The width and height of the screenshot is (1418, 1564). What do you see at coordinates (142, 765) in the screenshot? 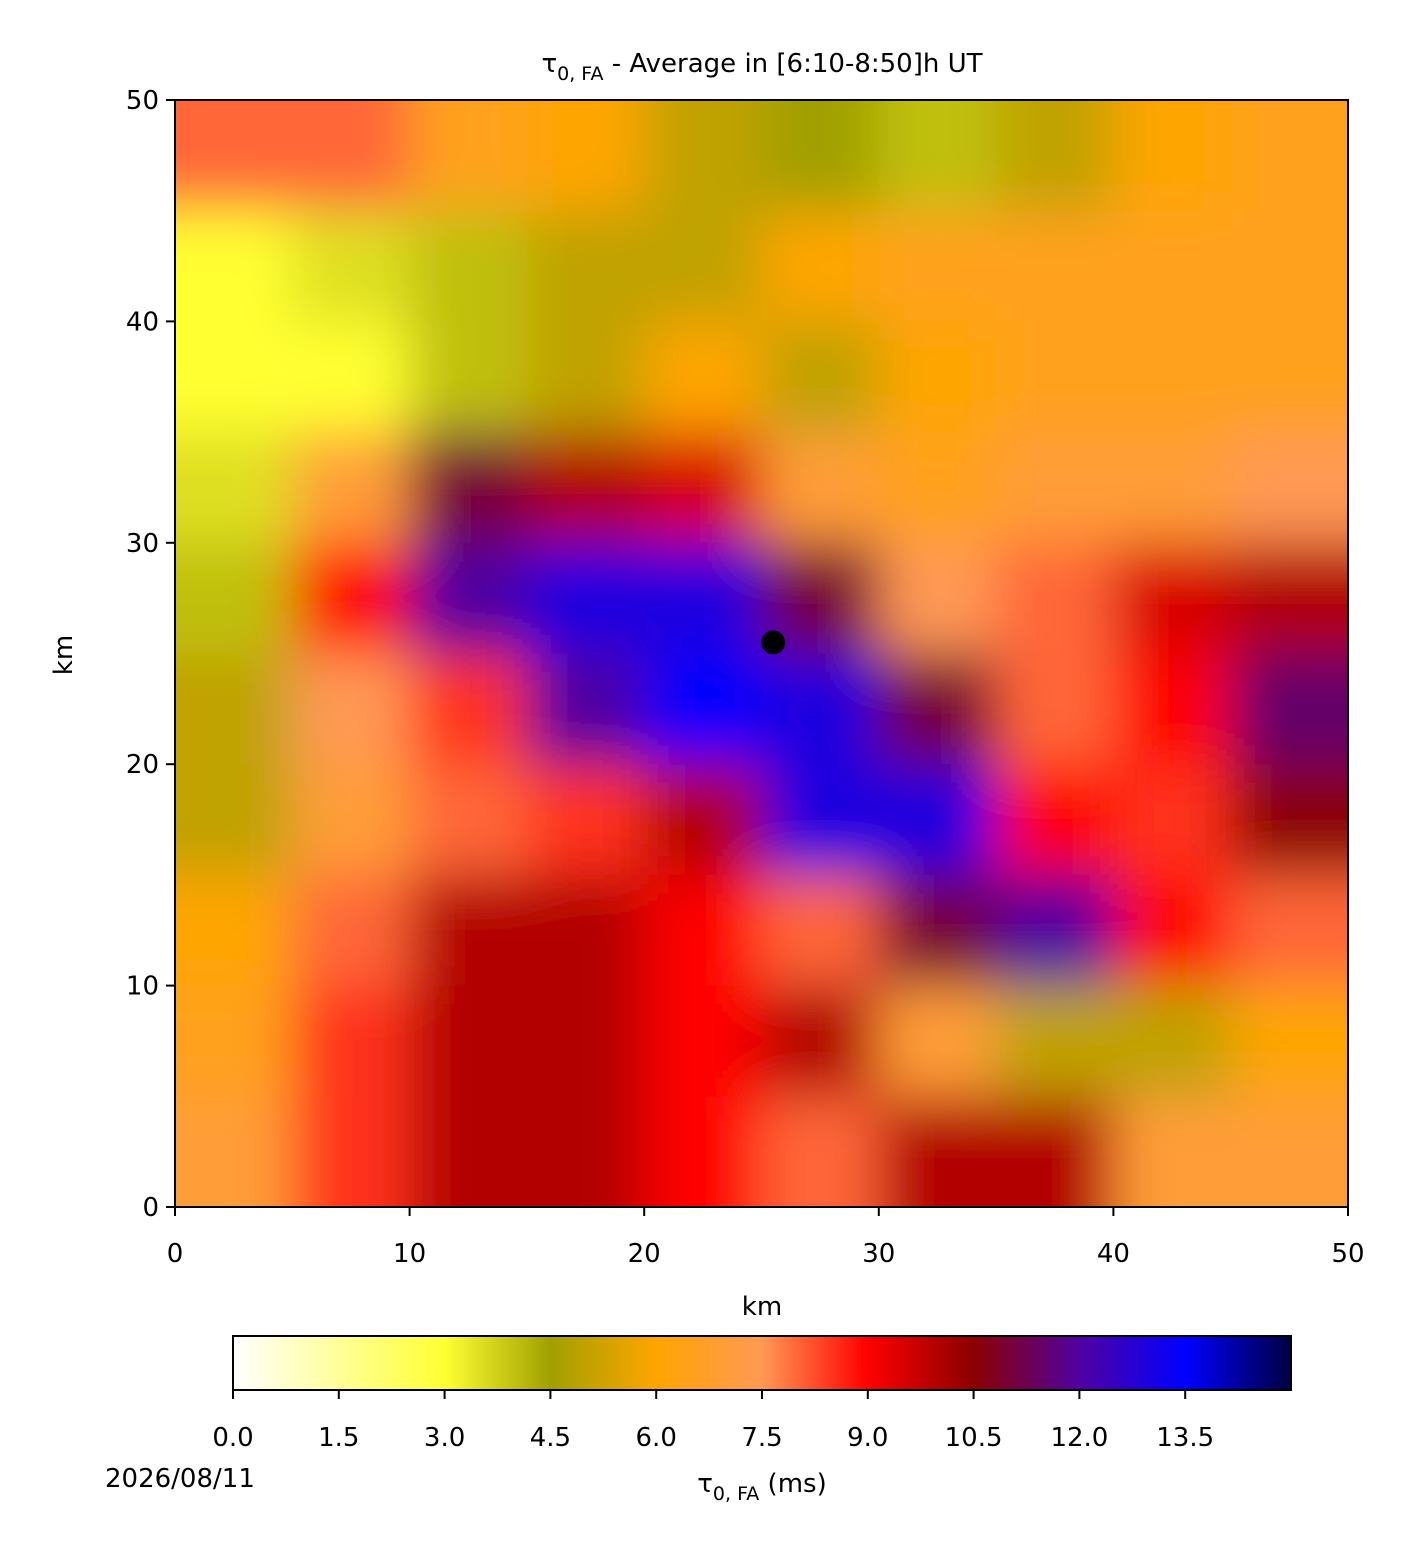
I see `y-tick-label: 20` at bounding box center [142, 765].